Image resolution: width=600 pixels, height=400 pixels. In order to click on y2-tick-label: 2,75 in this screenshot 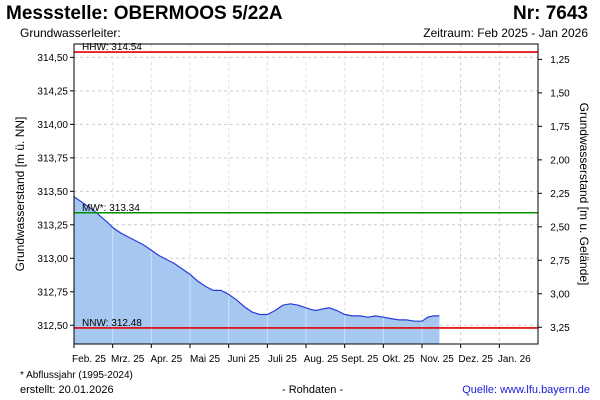, I will do `click(560, 261)`.